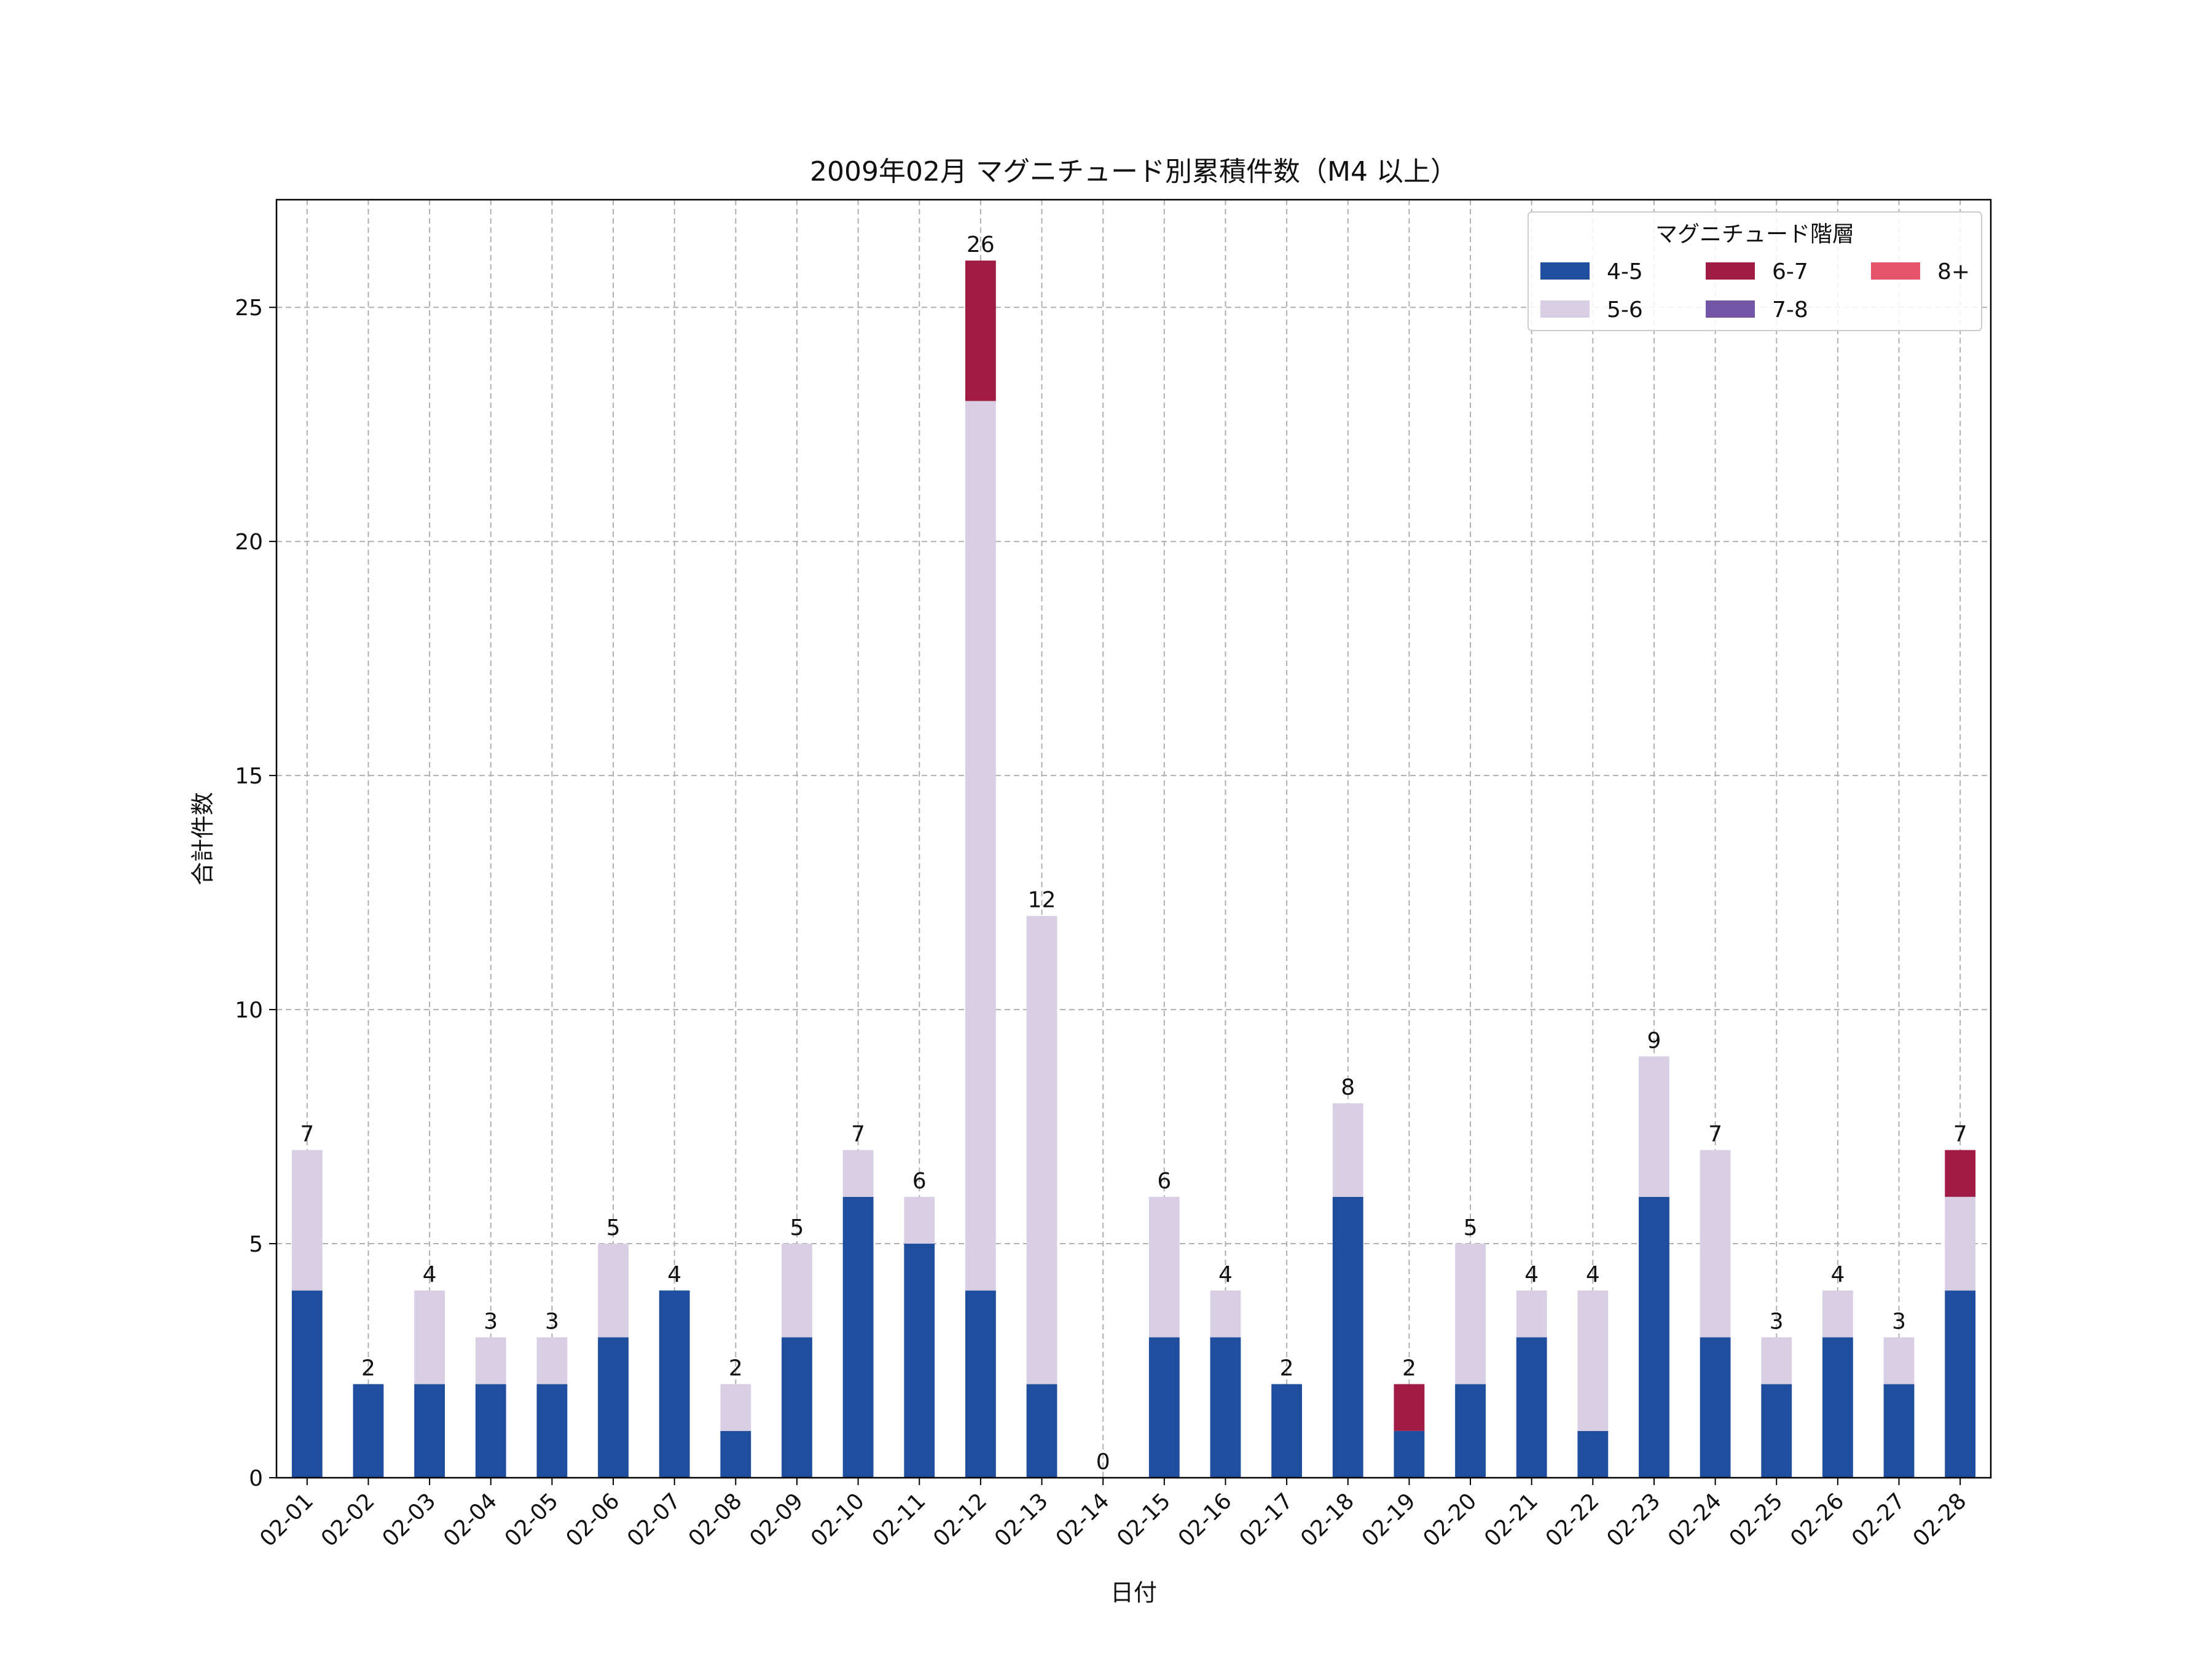 Image resolution: width=2212 pixels, height=1659 pixels. Describe the element at coordinates (1103, 1462) in the screenshot. I see `bar-total-label: 0` at that location.